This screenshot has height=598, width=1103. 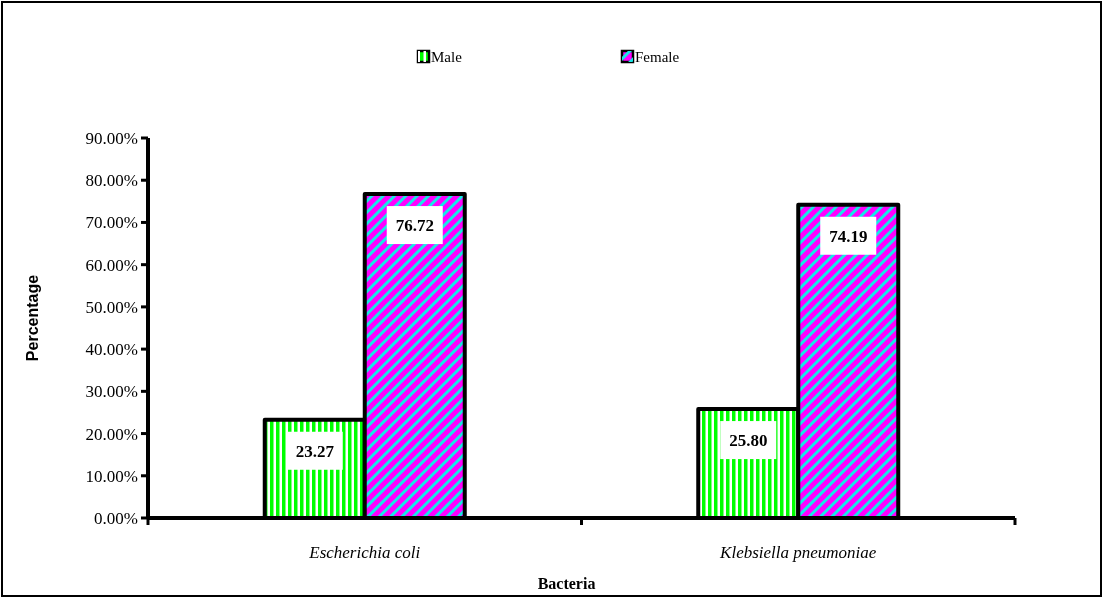 I want to click on legend-label: Male, so click(x=447, y=57).